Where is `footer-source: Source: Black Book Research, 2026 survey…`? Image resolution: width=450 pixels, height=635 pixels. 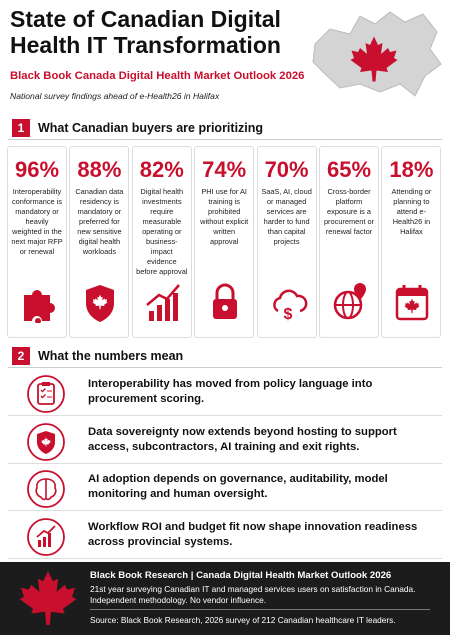
footer-source: Source: Black Book Research, 2026 survey… is located at coordinates (243, 620).